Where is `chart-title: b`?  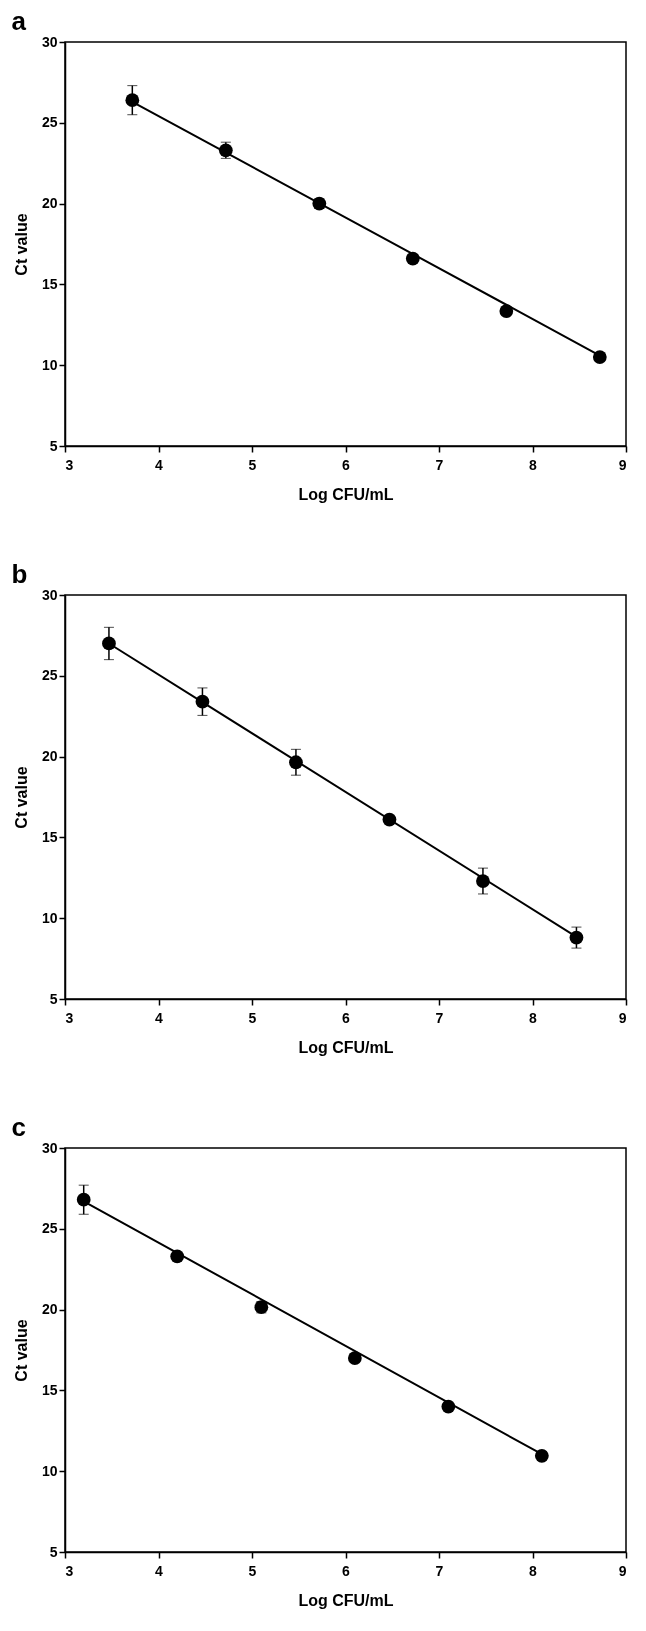 chart-title: b is located at coordinates (19, 574).